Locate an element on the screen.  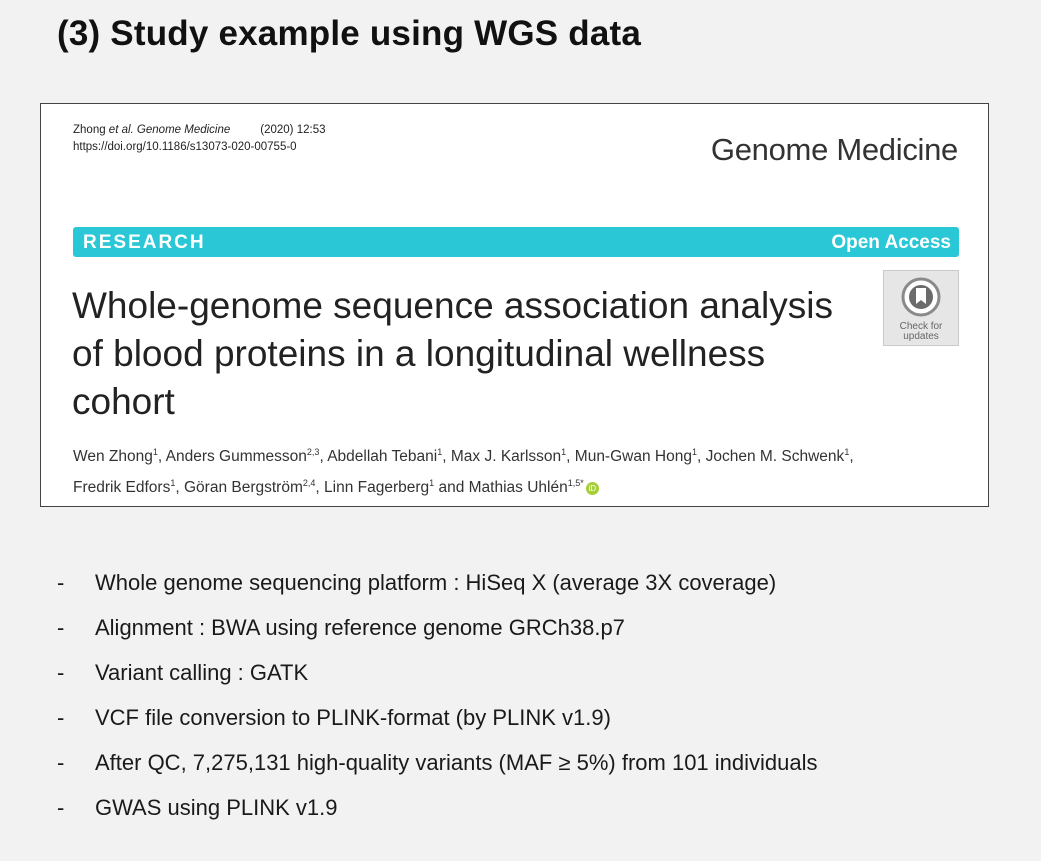
author-name: Mun-Gwan Hong is located at coordinates (633, 457).